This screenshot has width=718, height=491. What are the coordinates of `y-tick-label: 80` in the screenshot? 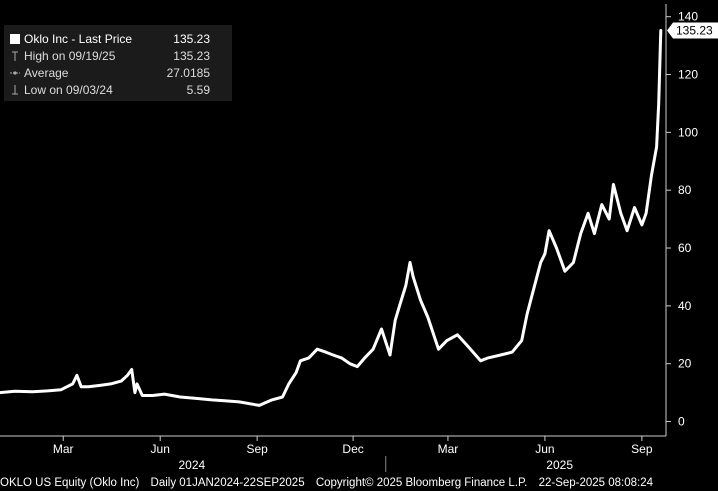 It's located at (685, 190).